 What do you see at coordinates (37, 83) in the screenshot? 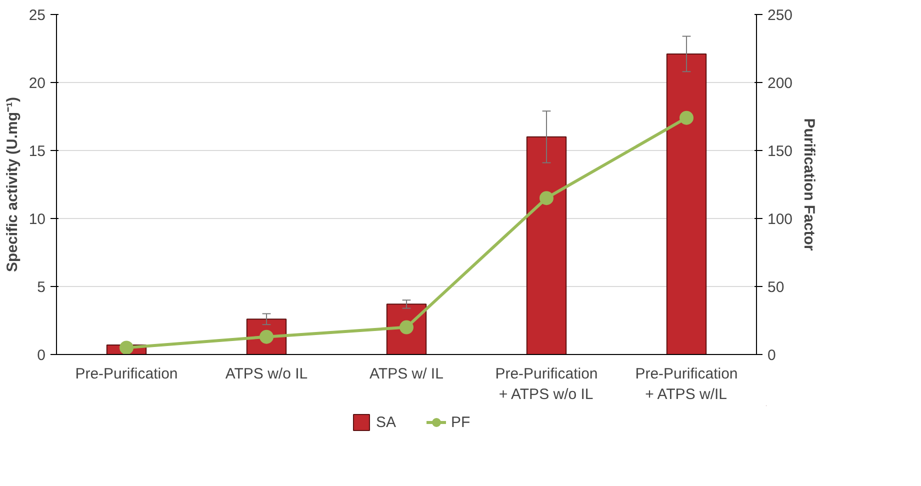
I see `y-tick-label: 20` at bounding box center [37, 83].